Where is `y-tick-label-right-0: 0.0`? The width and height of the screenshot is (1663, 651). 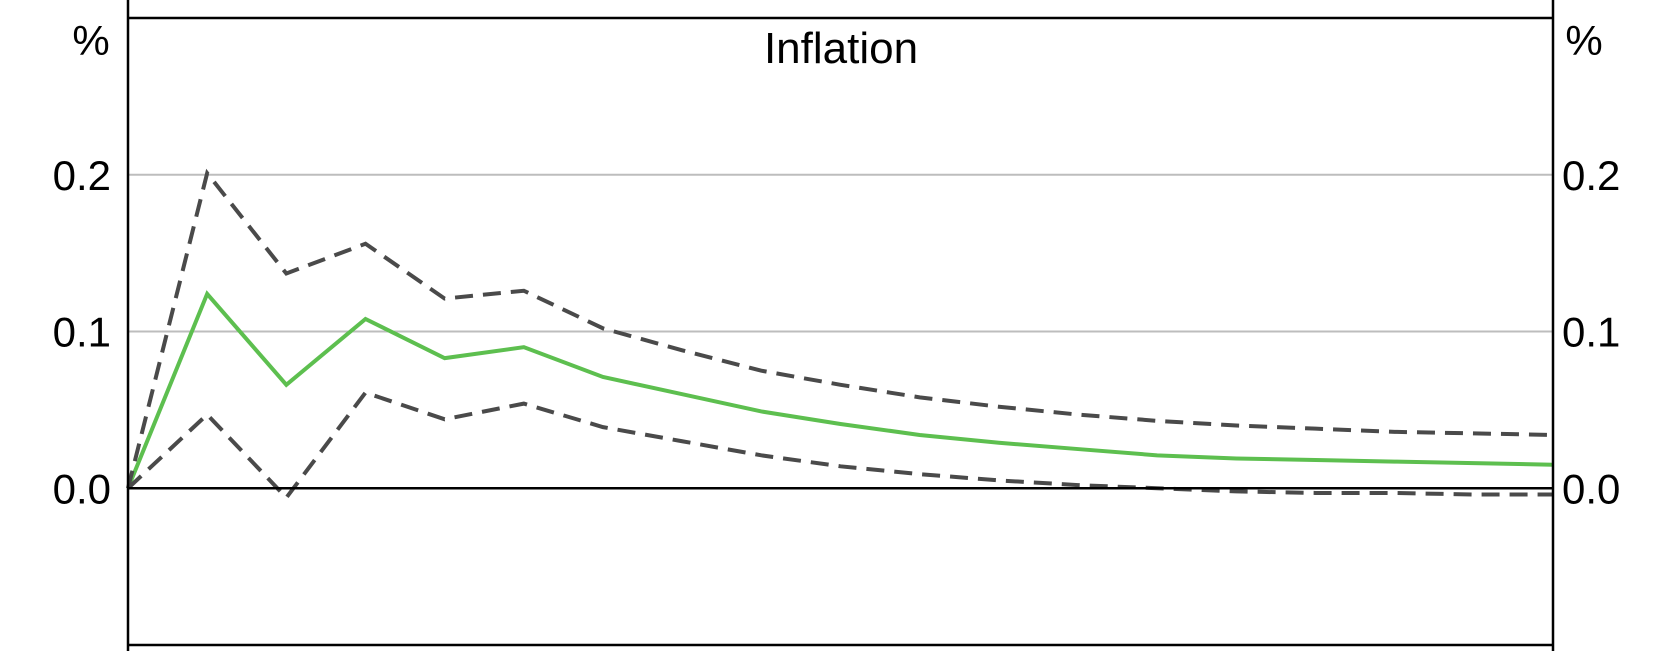
y-tick-label-right-0: 0.0 is located at coordinates (1591, 488).